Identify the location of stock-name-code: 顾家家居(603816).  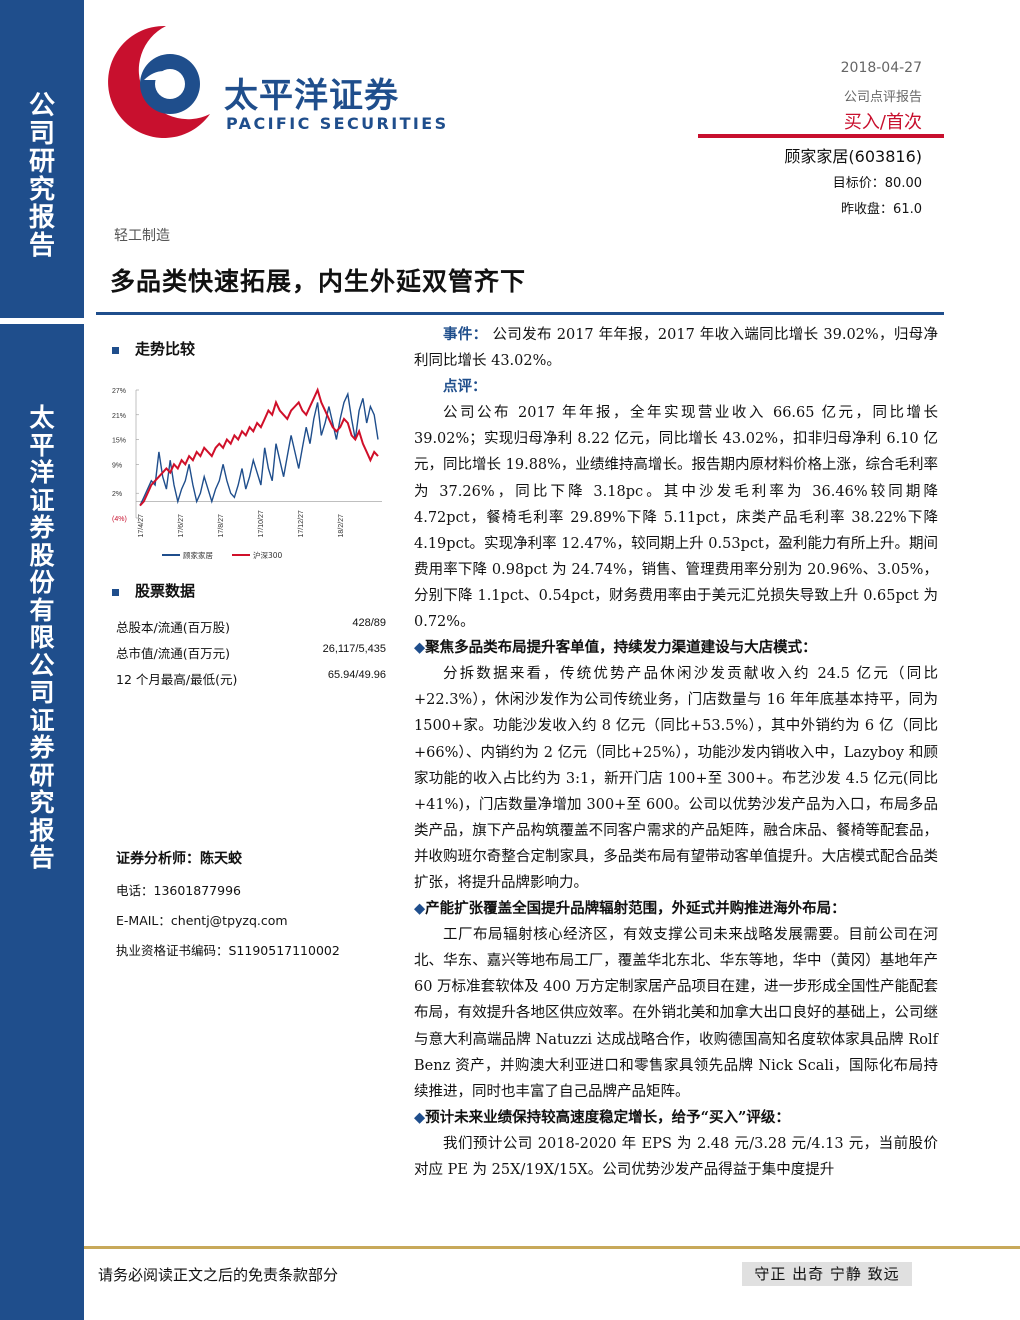
(853, 156).